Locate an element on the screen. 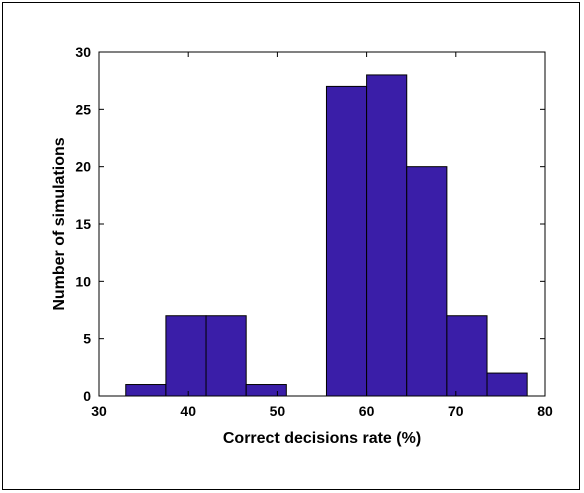  y-tick-label: 5 is located at coordinates (87, 339).